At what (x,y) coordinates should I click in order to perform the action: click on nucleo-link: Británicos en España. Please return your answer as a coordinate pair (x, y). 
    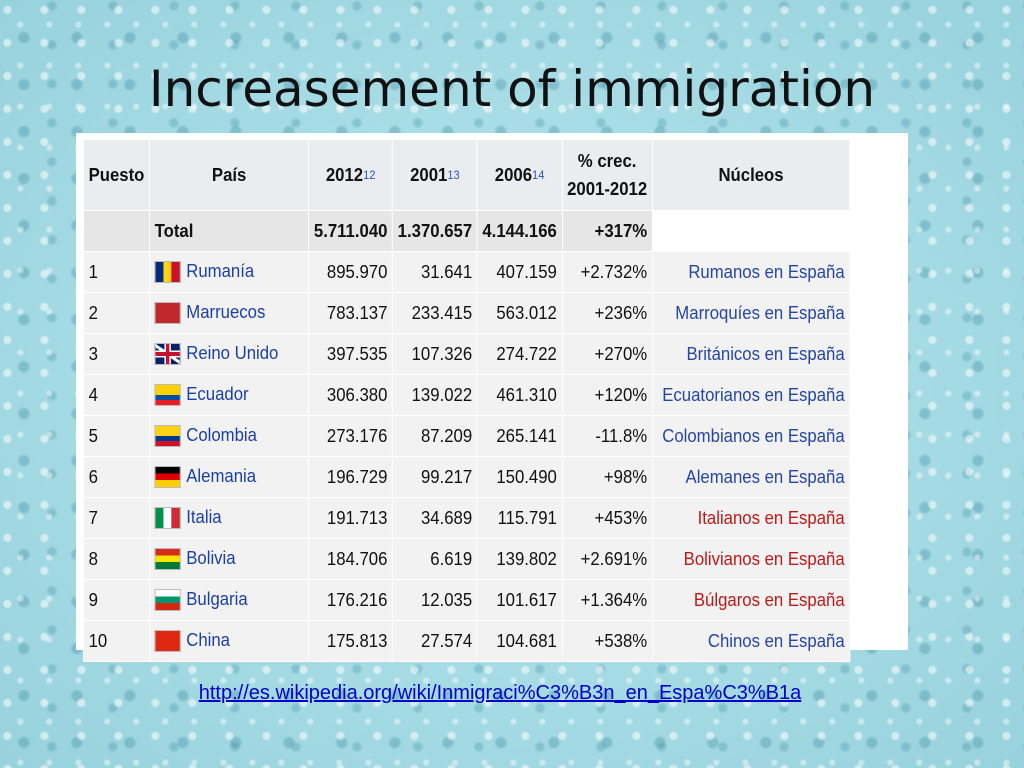
    Looking at the image, I should click on (751, 354).